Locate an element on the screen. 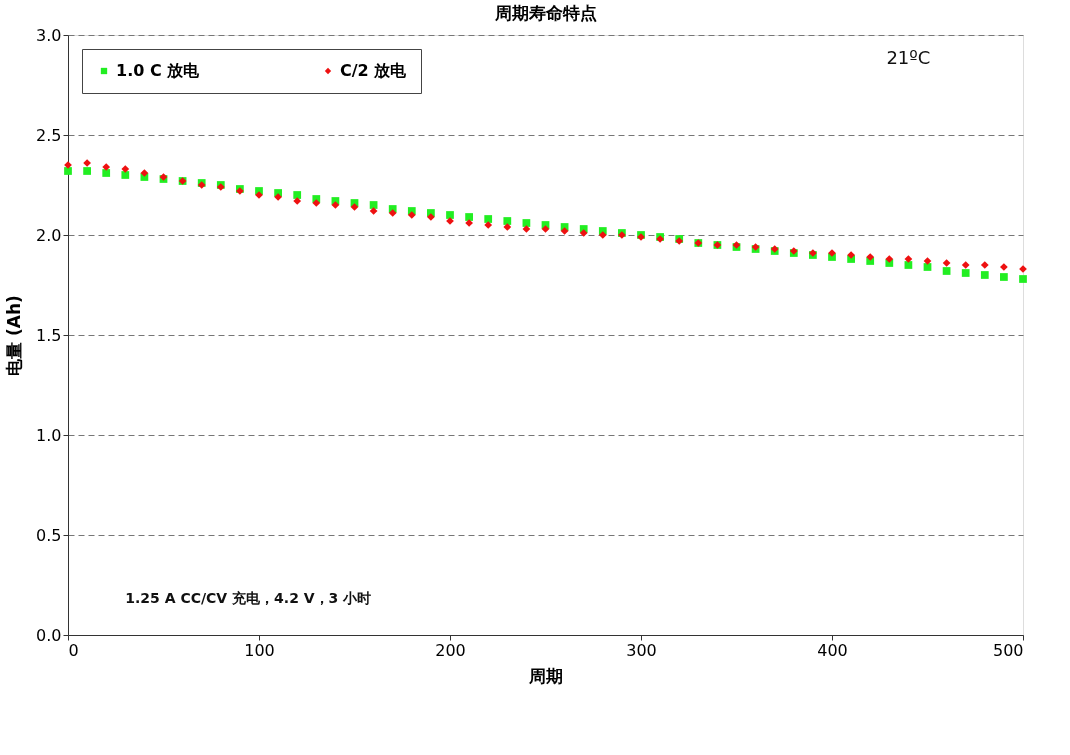 Image resolution: width=1070 pixels, height=755 pixels. y-tick-label: 3.0 is located at coordinates (49, 35).